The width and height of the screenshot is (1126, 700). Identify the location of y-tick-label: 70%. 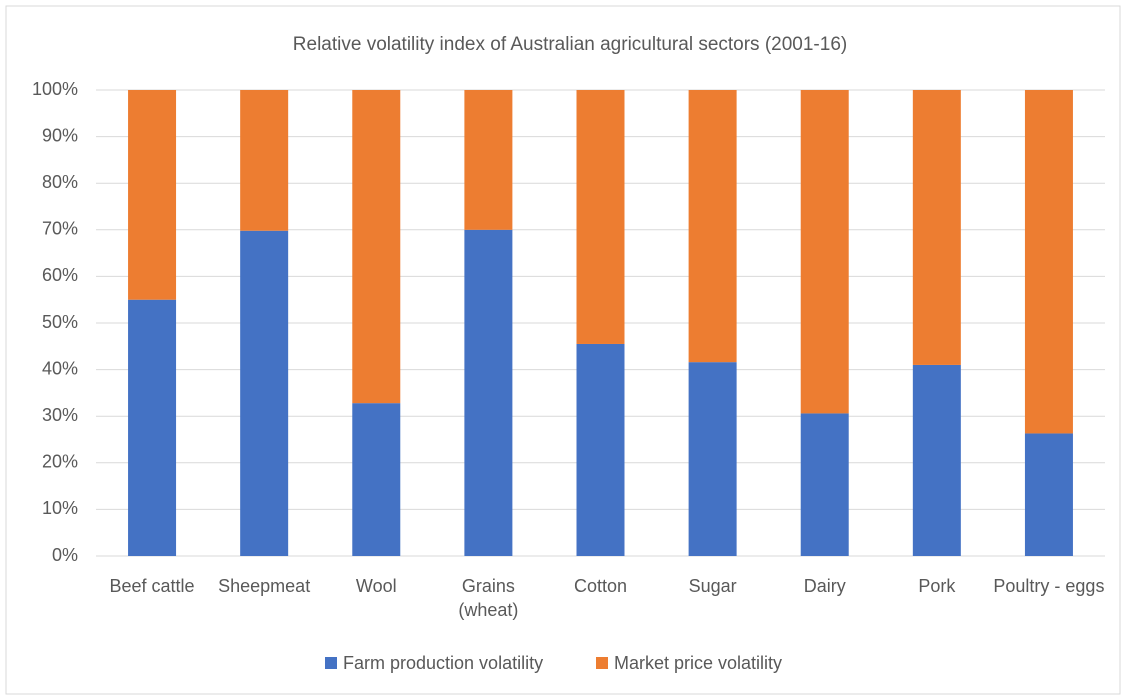
(60, 229).